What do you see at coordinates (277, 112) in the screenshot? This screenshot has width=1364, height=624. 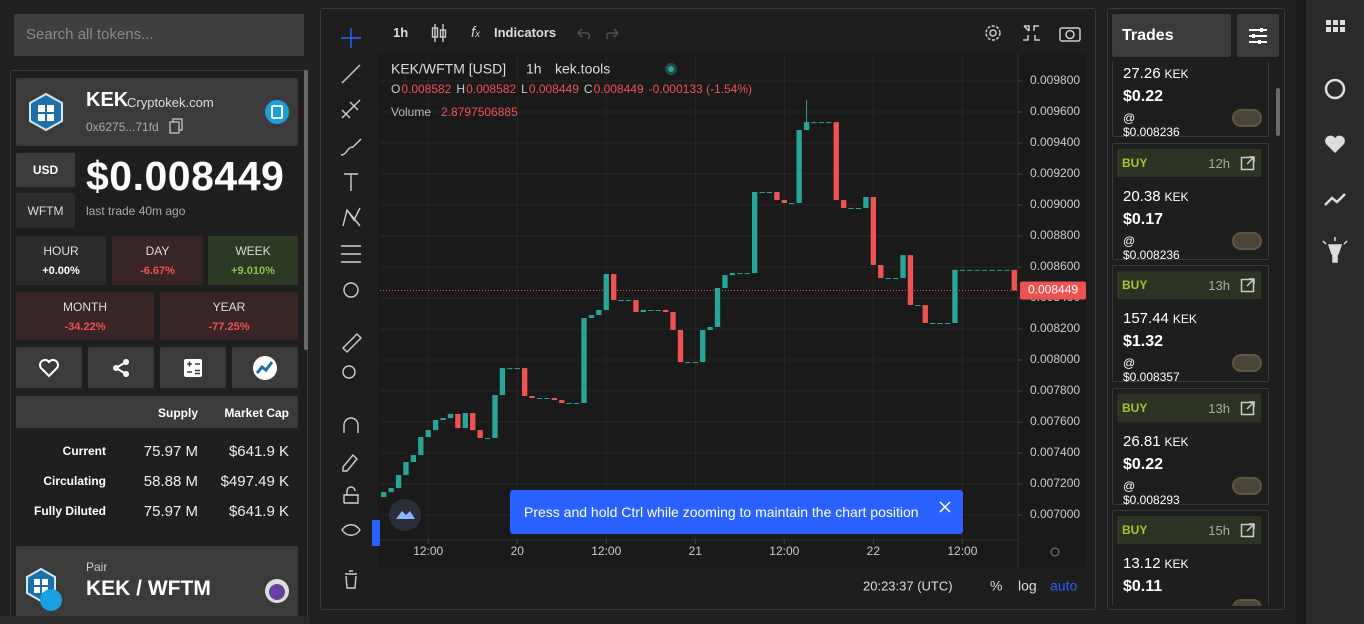 I see `chain-icon` at bounding box center [277, 112].